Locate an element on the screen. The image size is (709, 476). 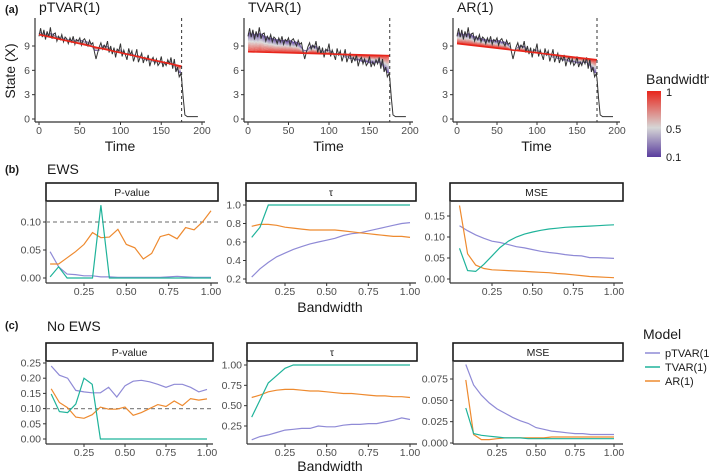
metric-panel-row-b-P-value: P-value 0.00 0.05 0.10 0.25 0.50 0.75 1.00 is located at coordinates (121, 240).